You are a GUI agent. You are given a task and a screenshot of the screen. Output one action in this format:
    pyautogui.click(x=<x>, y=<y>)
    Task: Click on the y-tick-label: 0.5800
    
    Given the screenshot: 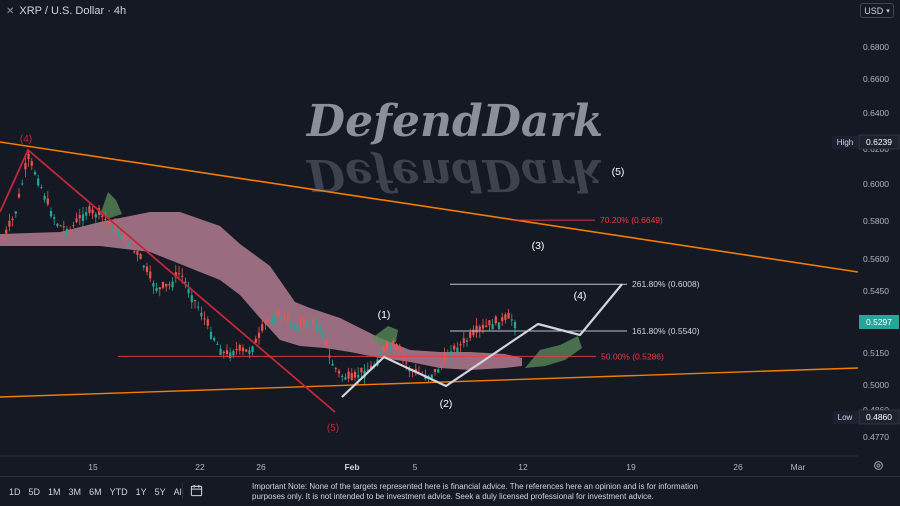 What is the action you would take?
    pyautogui.click(x=876, y=221)
    